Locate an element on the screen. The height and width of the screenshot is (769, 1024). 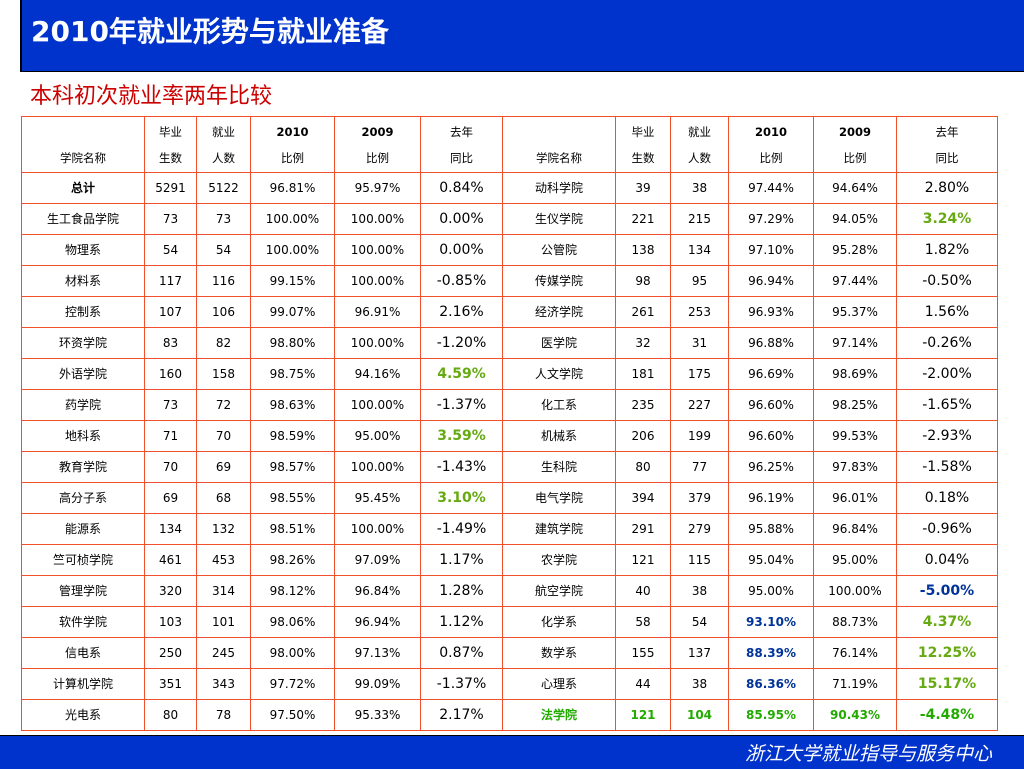
right-rate-2010-cell: 97.29% is located at coordinates (771, 219).